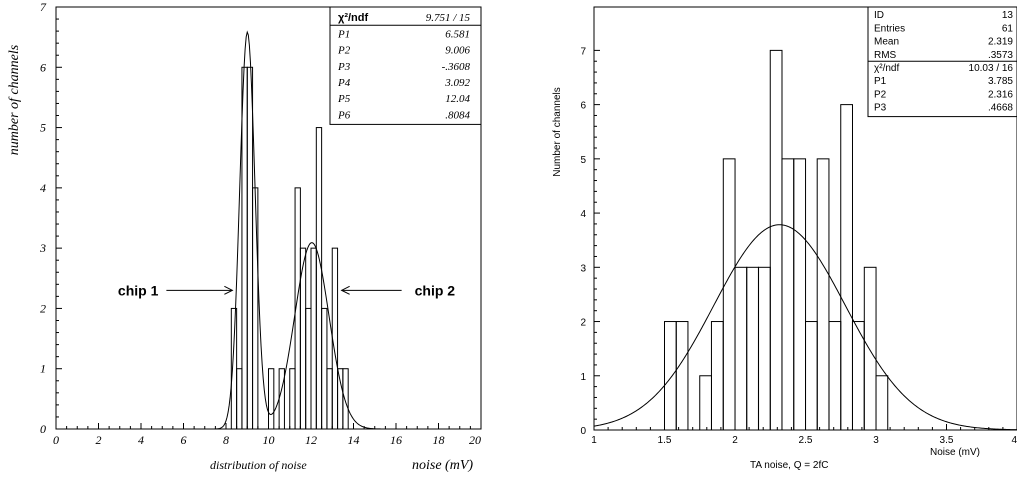 The image size is (1017, 477). I want to click on stats-label: P6, so click(344, 115).